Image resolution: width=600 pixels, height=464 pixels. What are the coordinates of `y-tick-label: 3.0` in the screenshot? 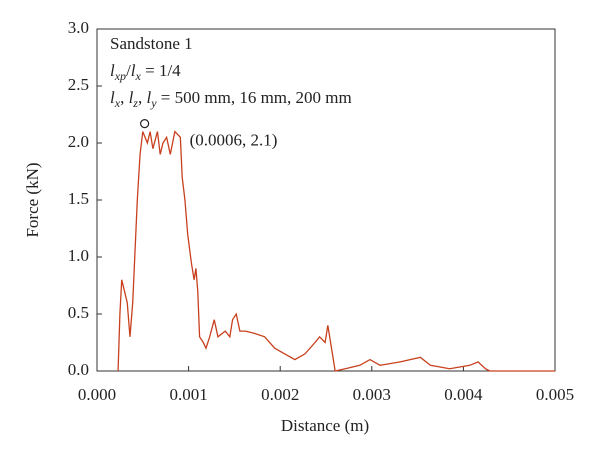 It's located at (78, 27).